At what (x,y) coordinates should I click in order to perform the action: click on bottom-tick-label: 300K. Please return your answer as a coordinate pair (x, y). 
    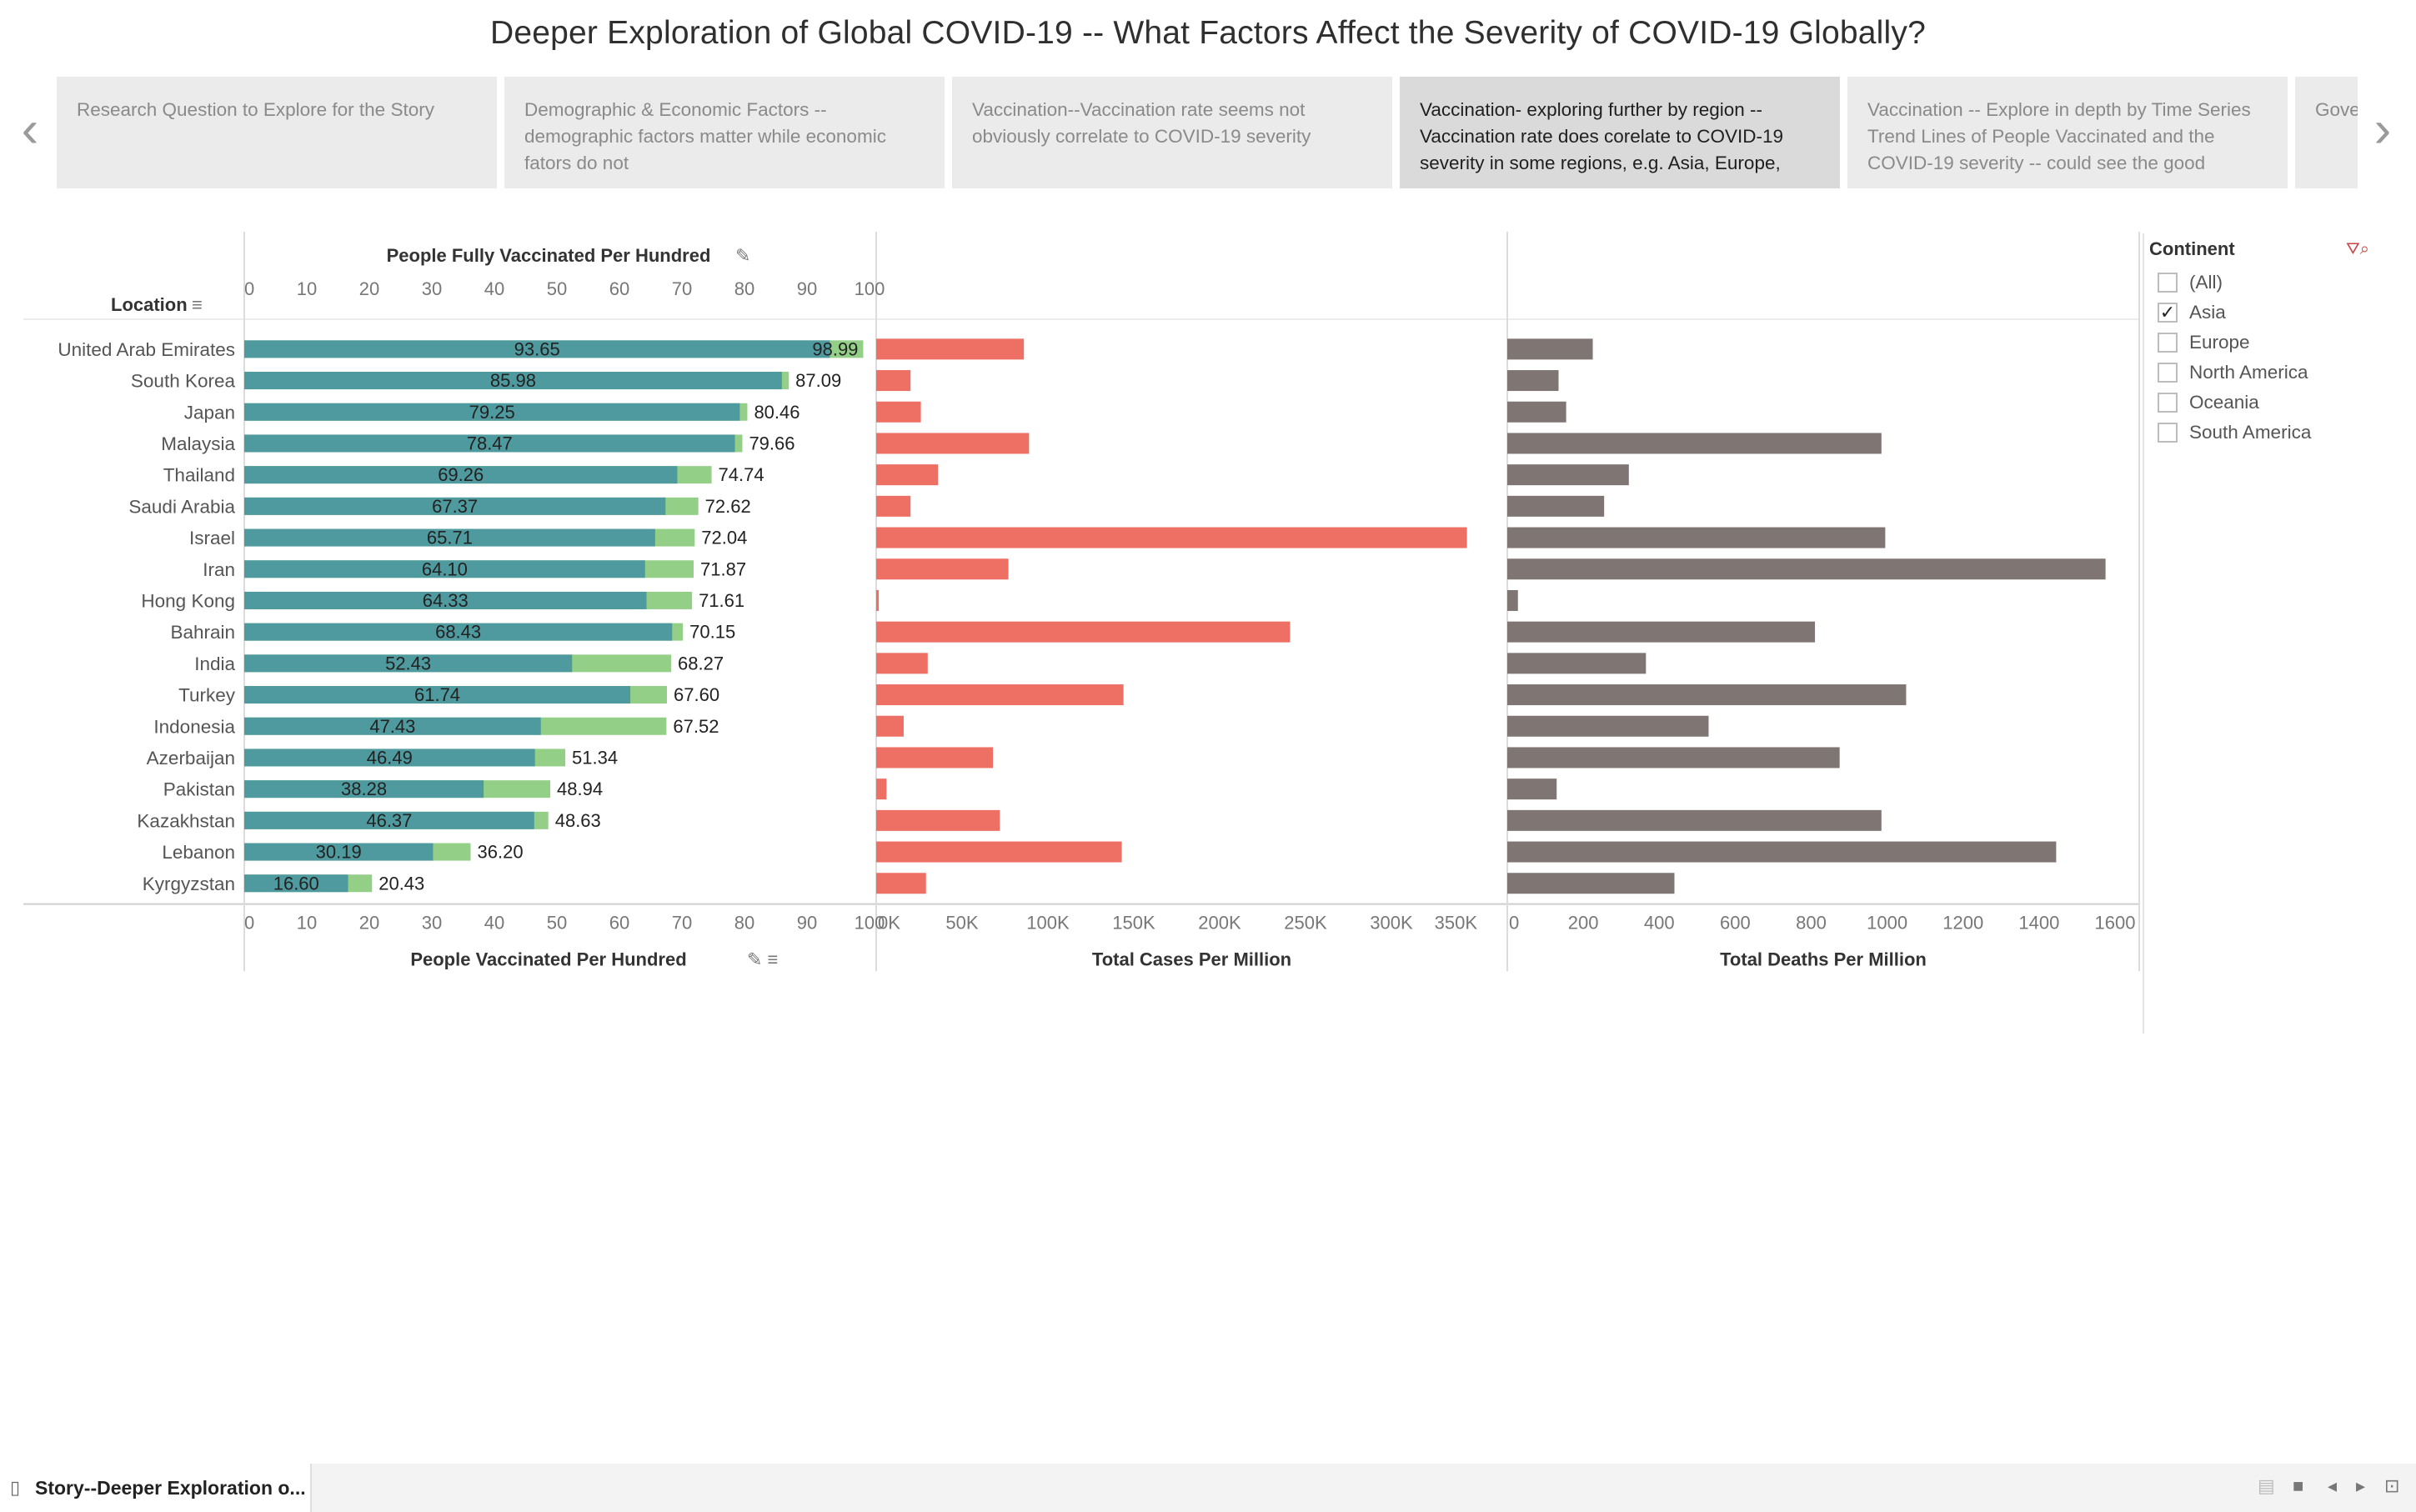
    Looking at the image, I should click on (1392, 923).